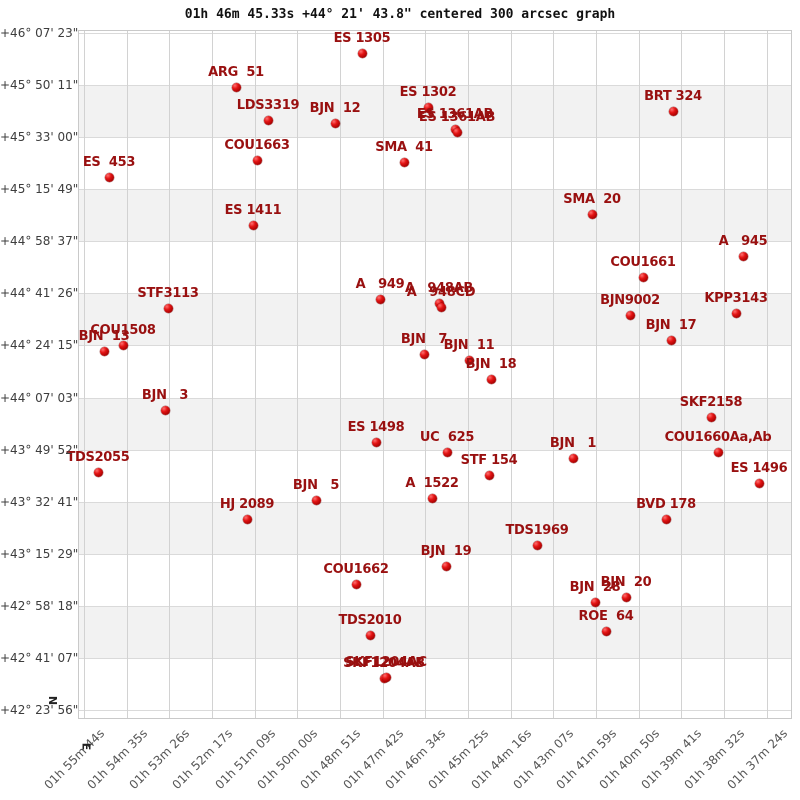 The width and height of the screenshot is (800, 800). I want to click on y-tick-label: +45° 50' 11", so click(39, 85).